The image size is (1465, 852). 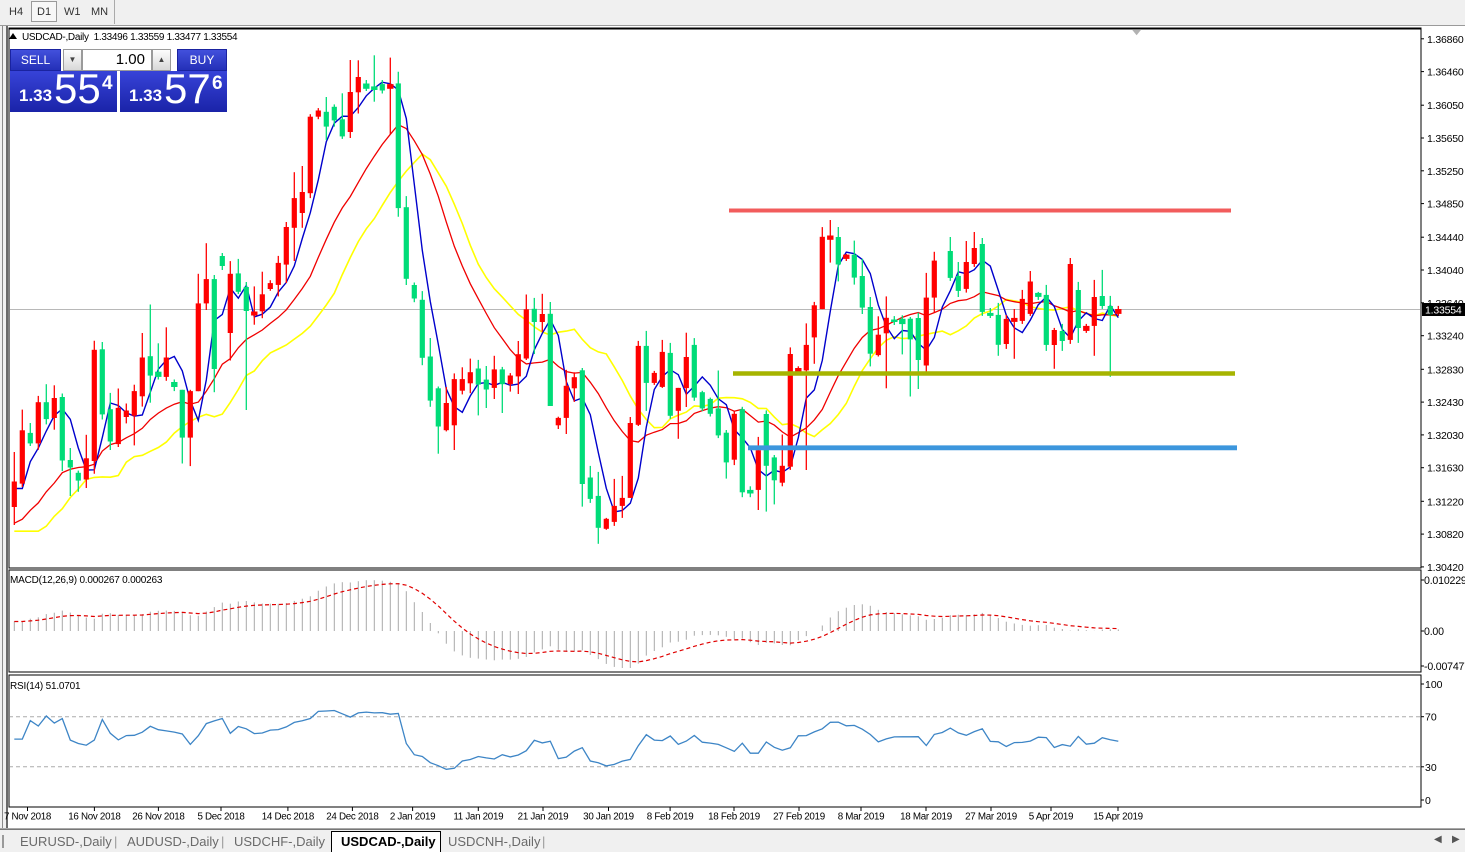 What do you see at coordinates (543, 817) in the screenshot?
I see `svg-text: 21 Jan 2019` at bounding box center [543, 817].